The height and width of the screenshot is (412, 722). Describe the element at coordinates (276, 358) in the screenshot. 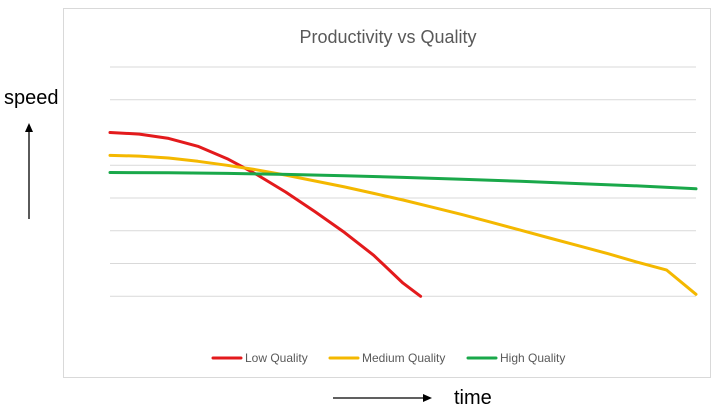

I see `legend-label: Low Quality` at that location.